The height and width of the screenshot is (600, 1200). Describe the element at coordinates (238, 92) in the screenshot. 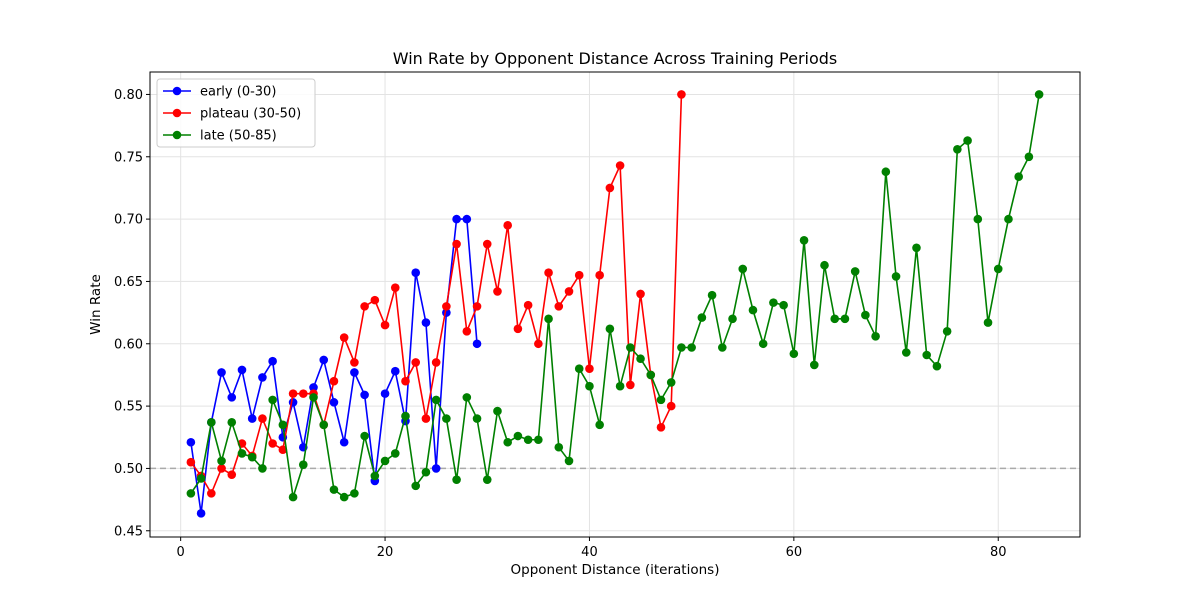

I see `legend-label: early (0-30)` at that location.